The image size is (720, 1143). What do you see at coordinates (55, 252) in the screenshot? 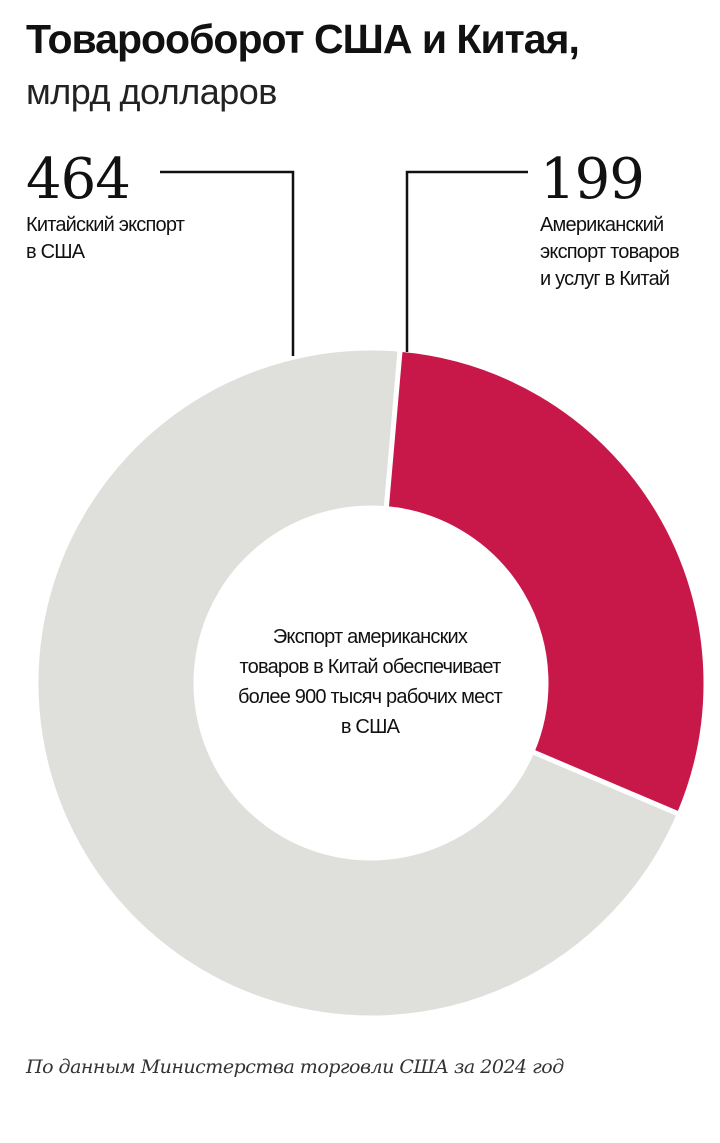
I see `category-label-line: в США` at bounding box center [55, 252].